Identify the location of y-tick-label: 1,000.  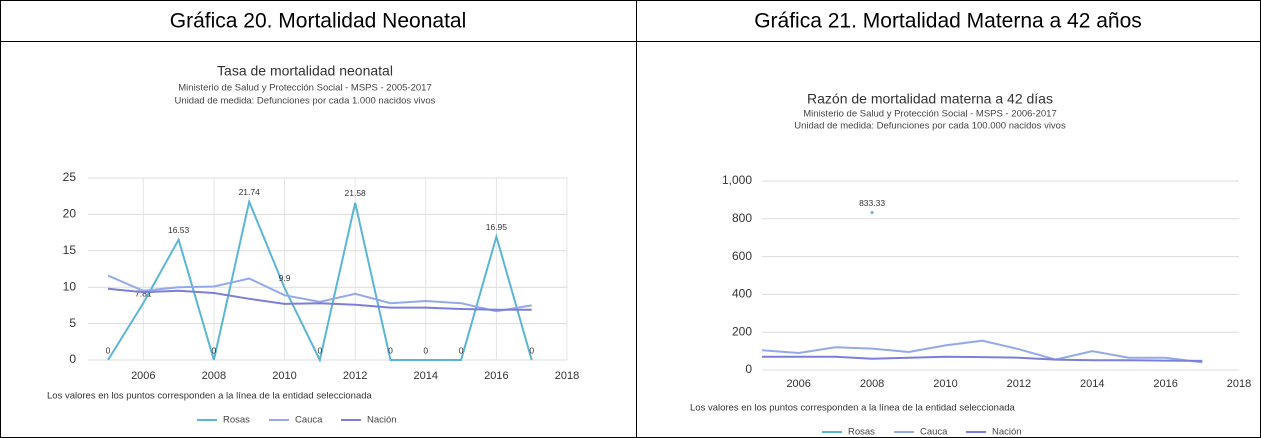
(737, 180).